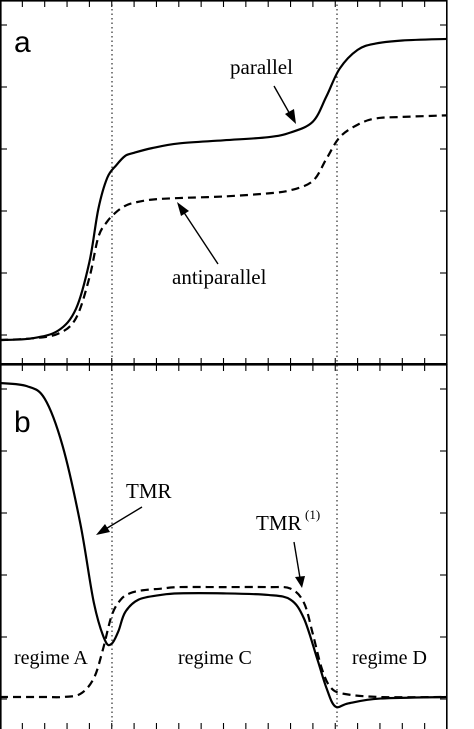 The image size is (474, 729). Describe the element at coordinates (279, 523) in the screenshot. I see `tmr1-label: TMR` at that location.